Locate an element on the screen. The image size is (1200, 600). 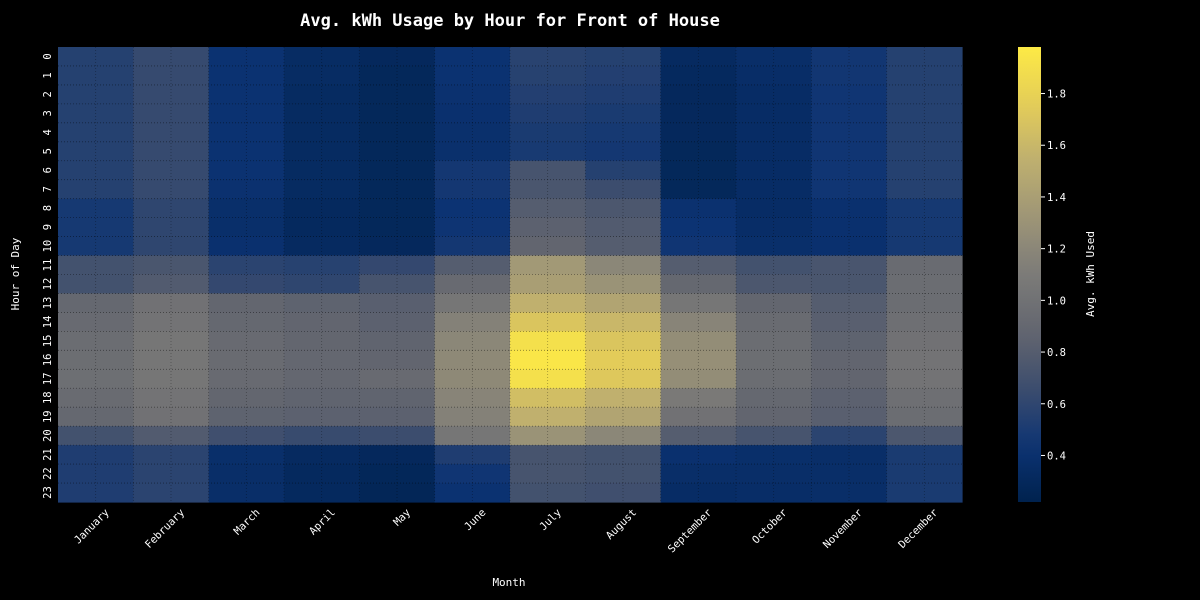
y-tick-label: 13 is located at coordinates (48, 303).